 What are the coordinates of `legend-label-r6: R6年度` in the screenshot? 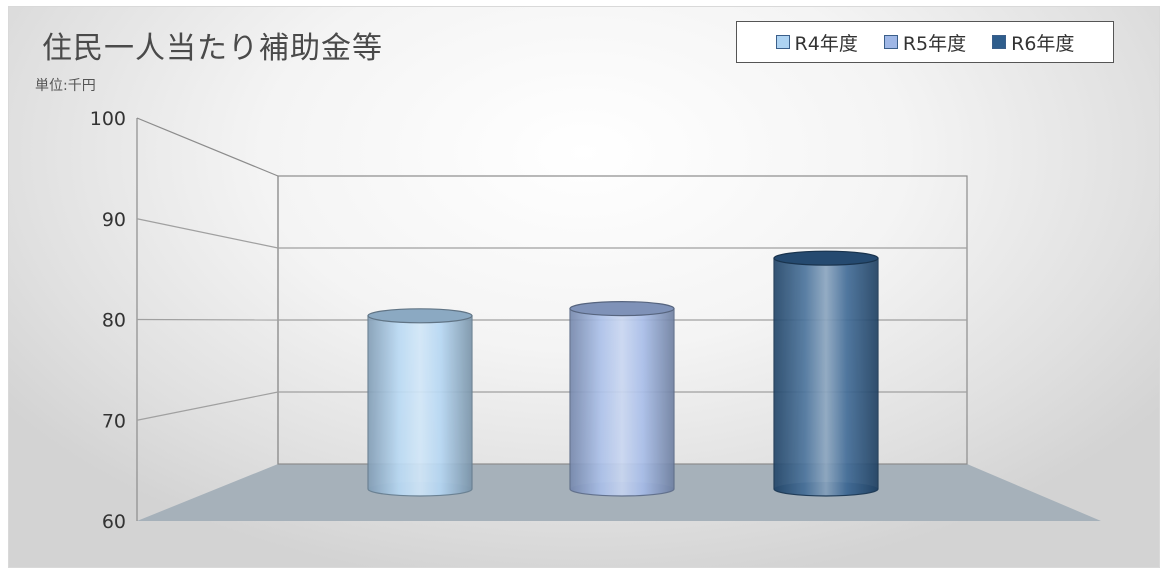 It's located at (1043, 43).